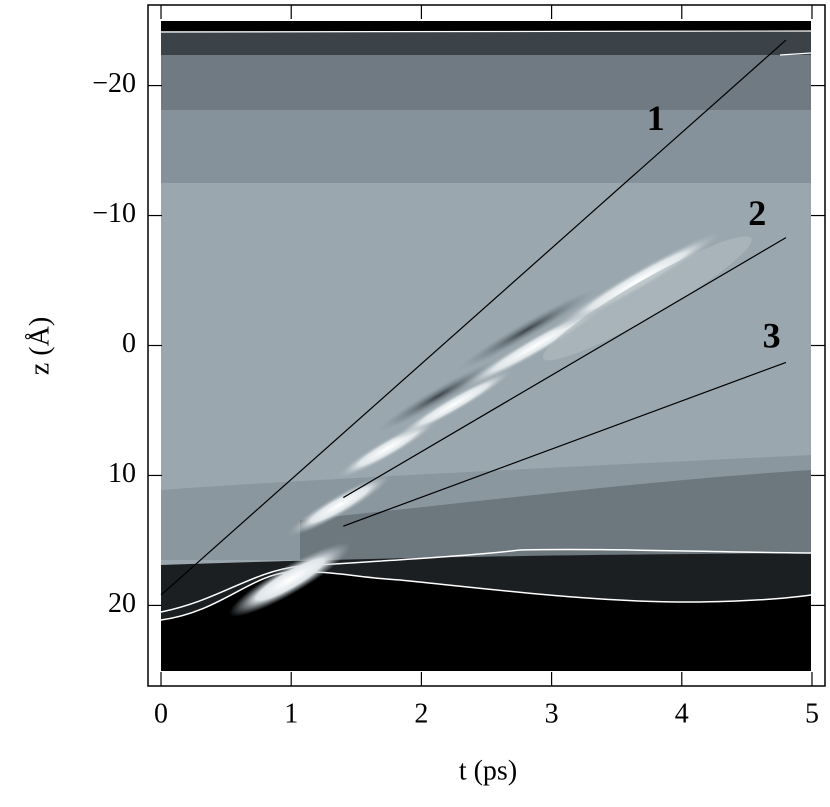 The height and width of the screenshot is (807, 830). Describe the element at coordinates (122, 603) in the screenshot. I see `y-tick-label: 20` at that location.